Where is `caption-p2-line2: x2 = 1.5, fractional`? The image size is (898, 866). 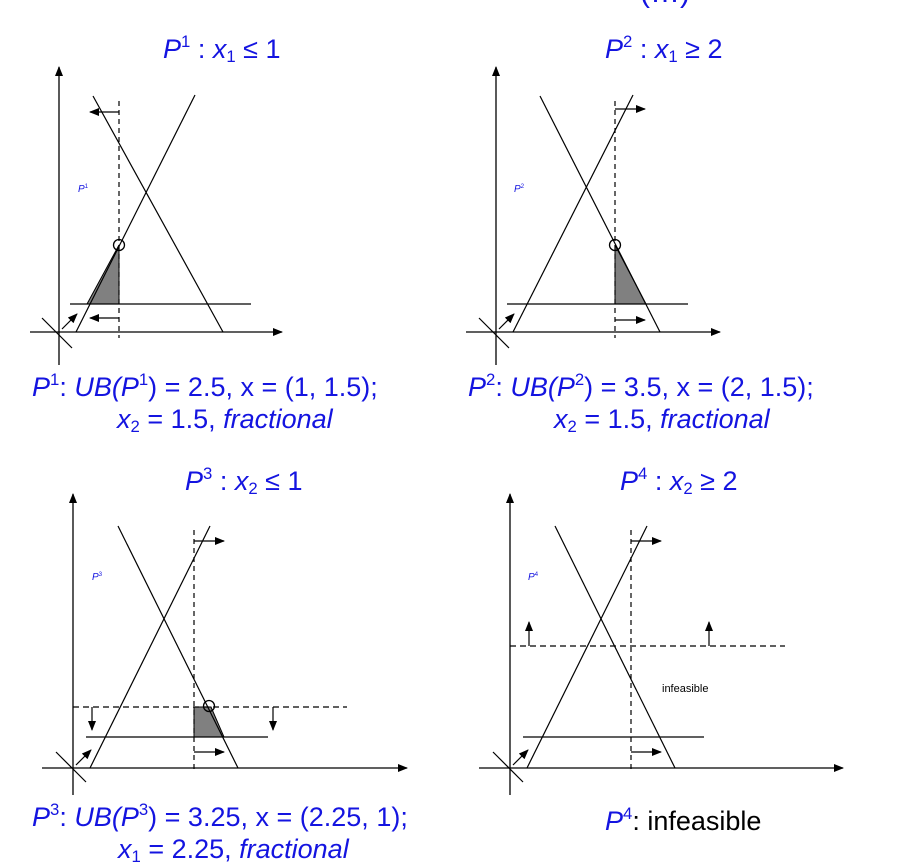 caption-p2-line2: x2 = 1.5, fractional is located at coordinates (662, 420).